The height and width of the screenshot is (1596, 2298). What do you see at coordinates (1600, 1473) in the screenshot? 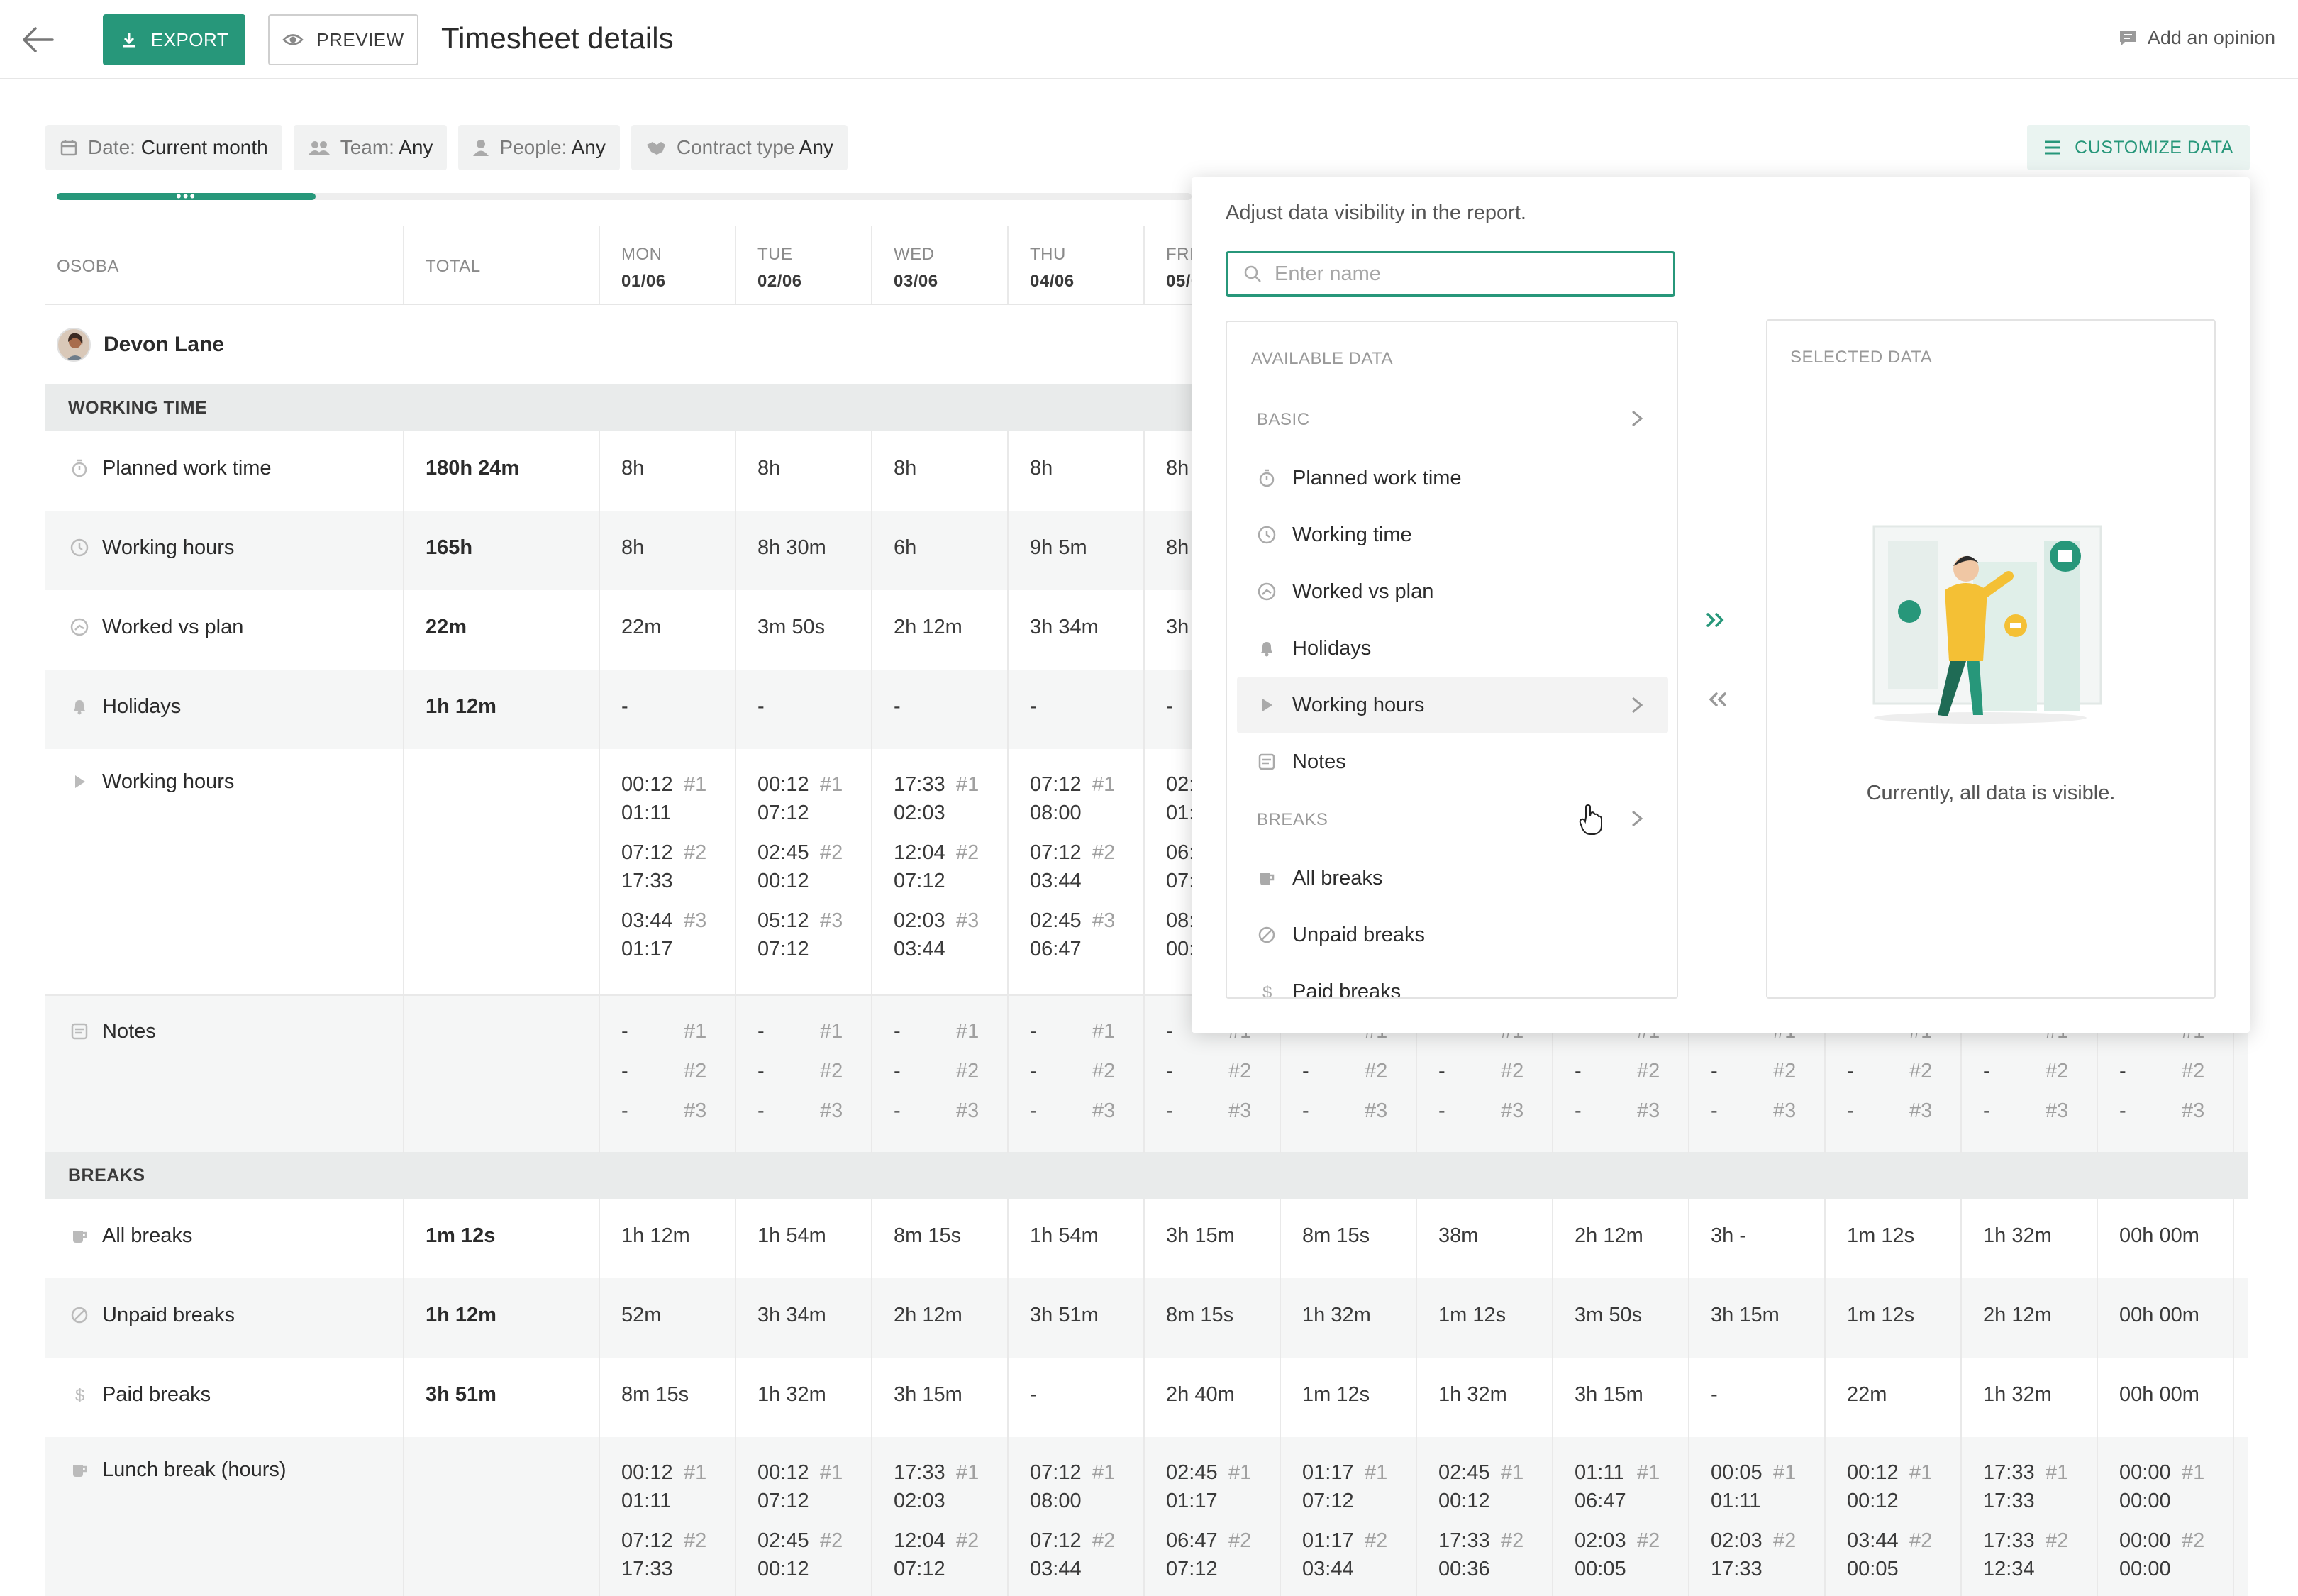
I see `time-start: 01:11` at bounding box center [1600, 1473].